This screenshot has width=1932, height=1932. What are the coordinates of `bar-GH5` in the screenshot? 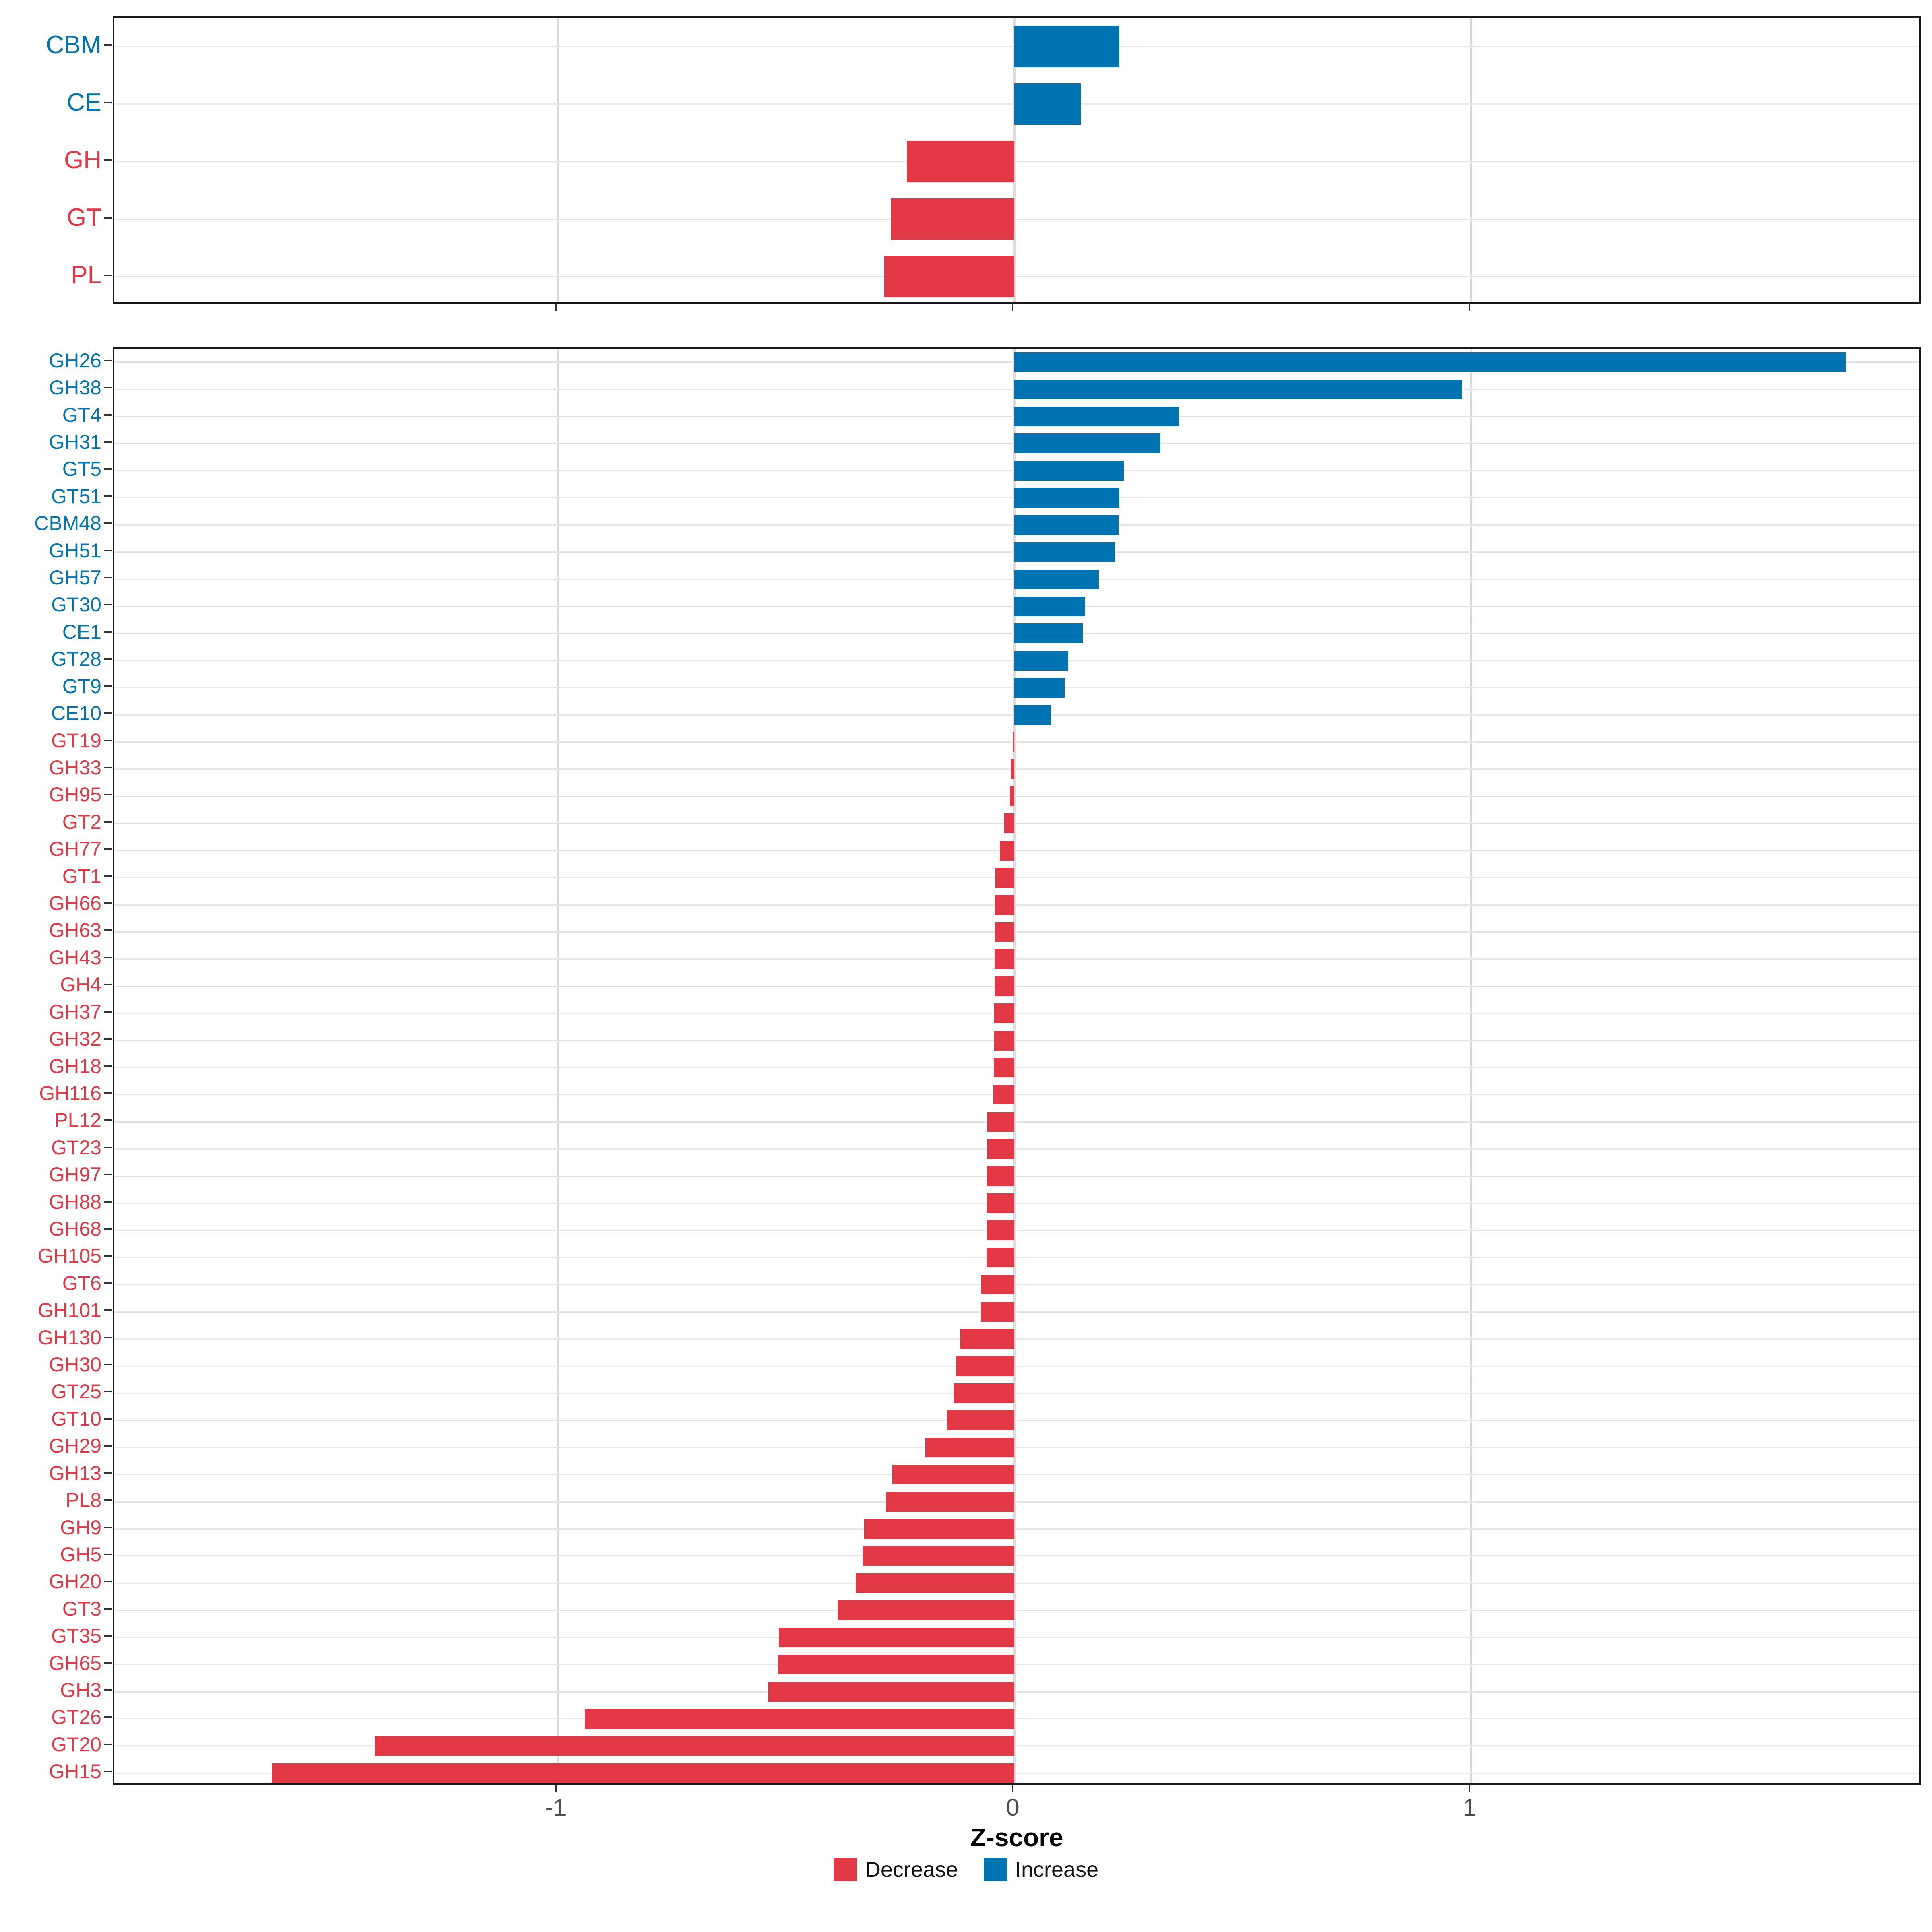 It's located at (938, 1556).